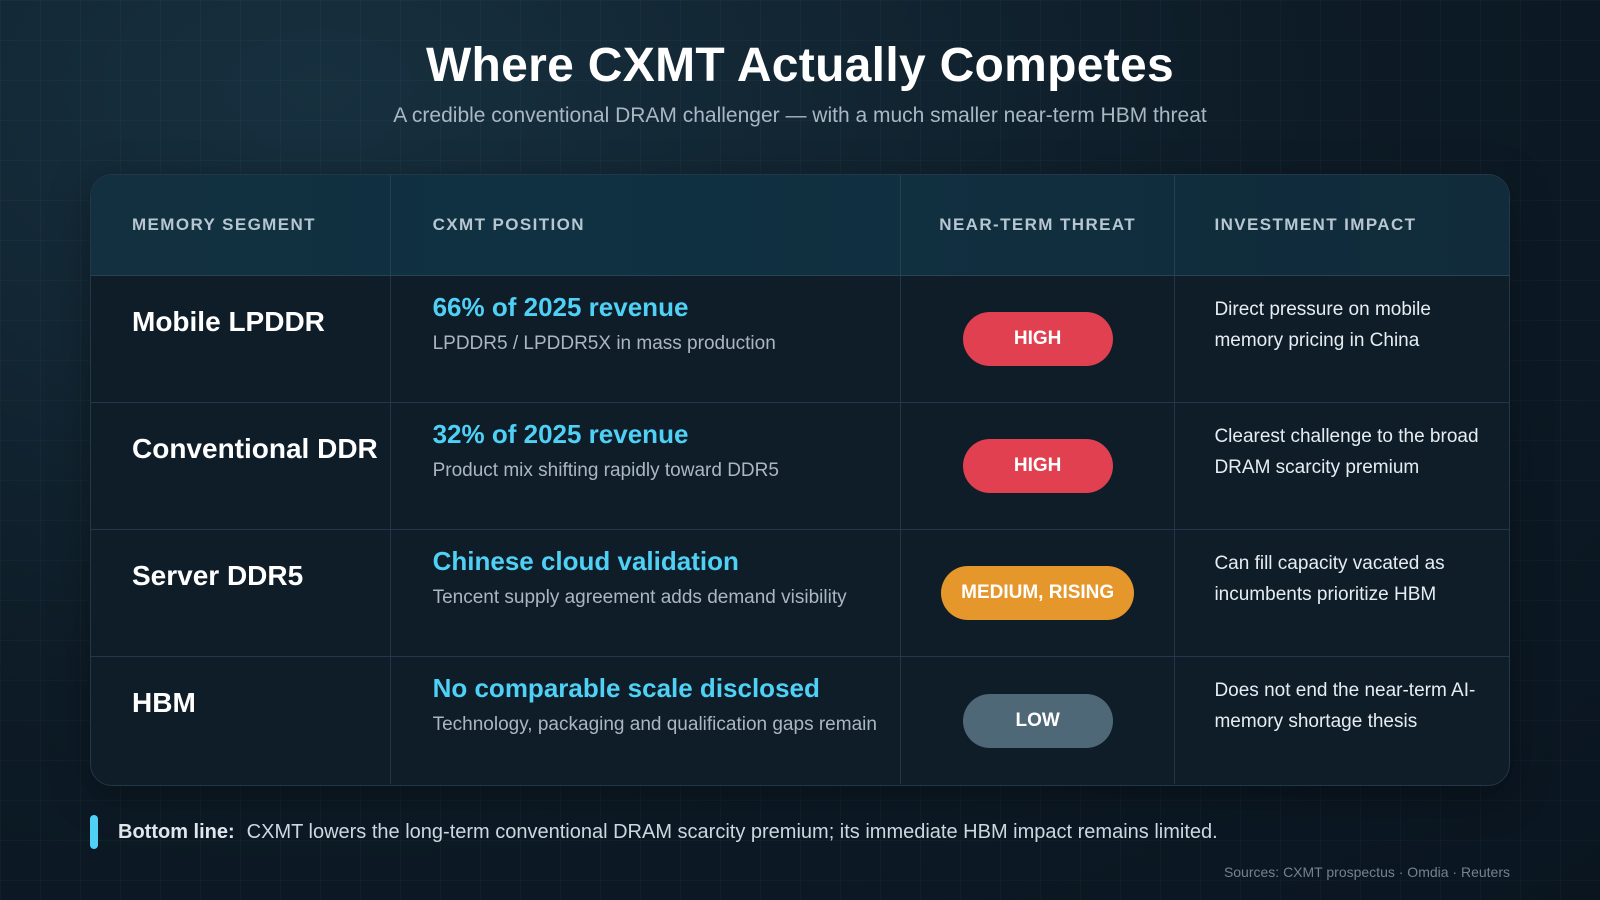  Describe the element at coordinates (1038, 225) in the screenshot. I see `header-near-term-threat: NEAR-TERM THREAT` at that location.